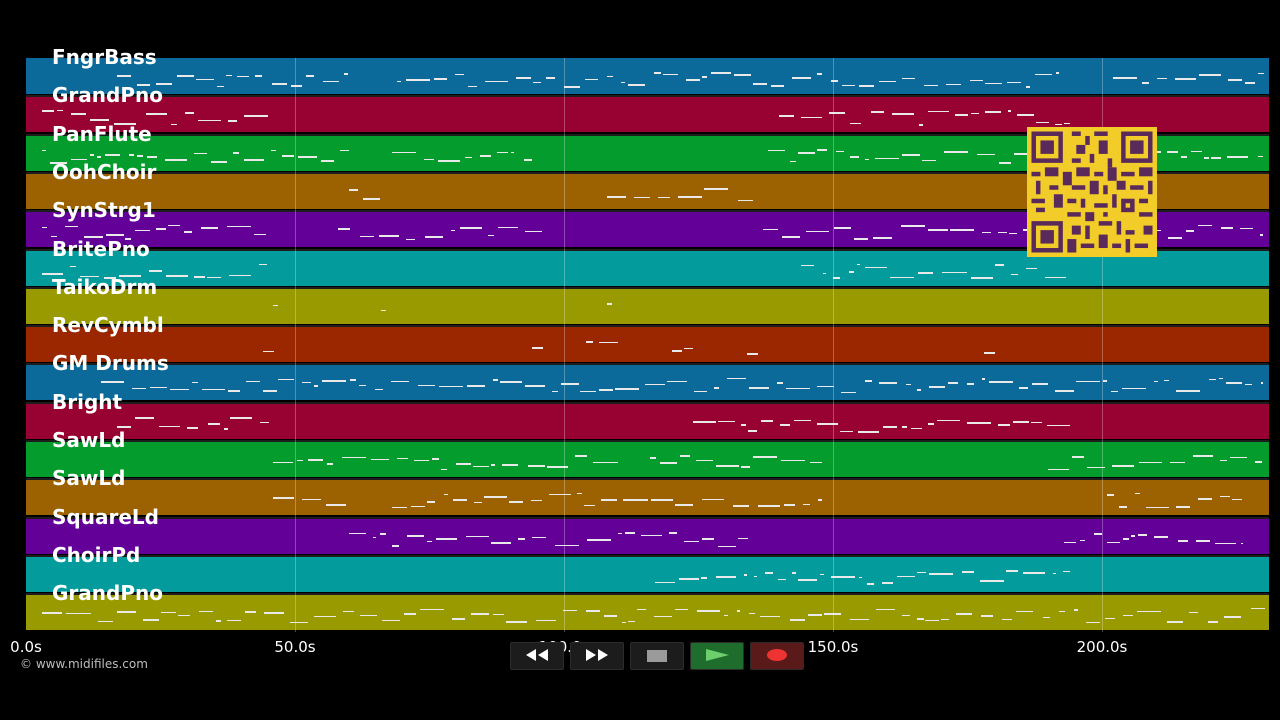 The width and height of the screenshot is (1280, 720). Describe the element at coordinates (564, 345) in the screenshot. I see `time-gridline` at that location.